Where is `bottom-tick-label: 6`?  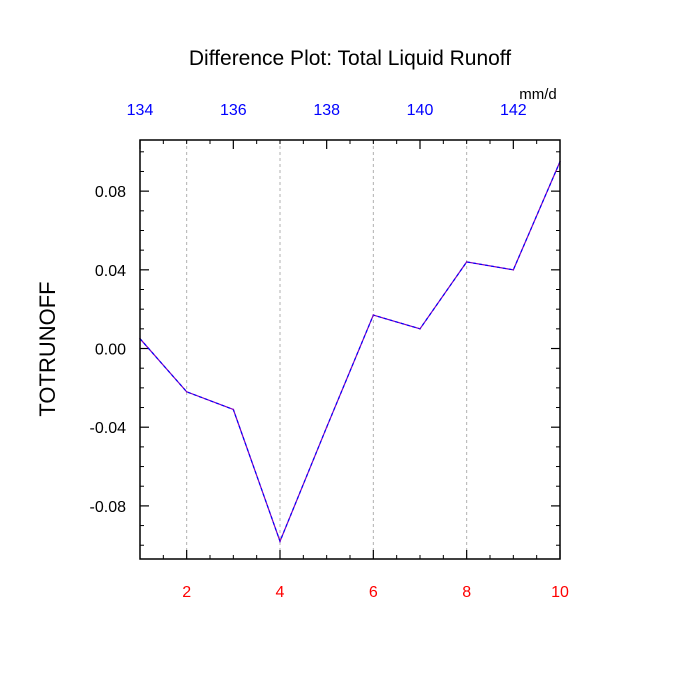
bottom-tick-label: 6 is located at coordinates (373, 592).